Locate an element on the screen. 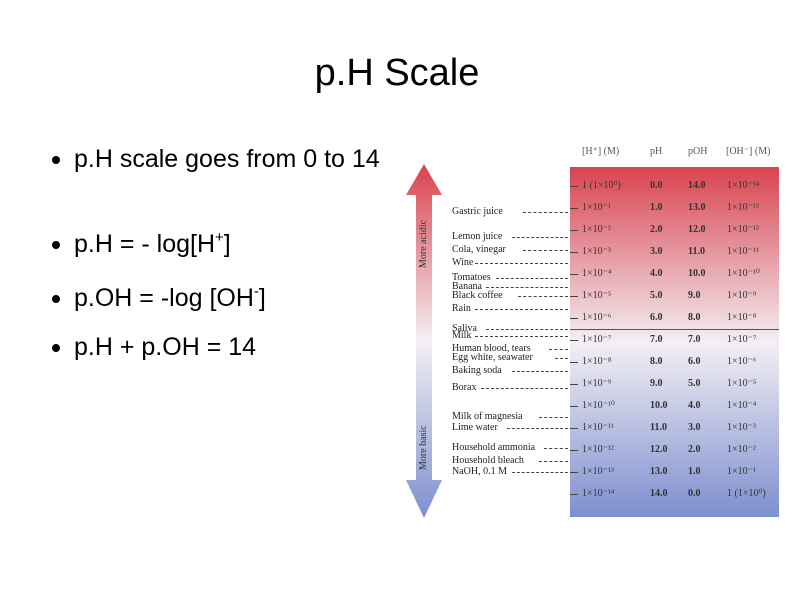 This screenshot has height=595, width=794. header-ph: pH is located at coordinates (656, 151).